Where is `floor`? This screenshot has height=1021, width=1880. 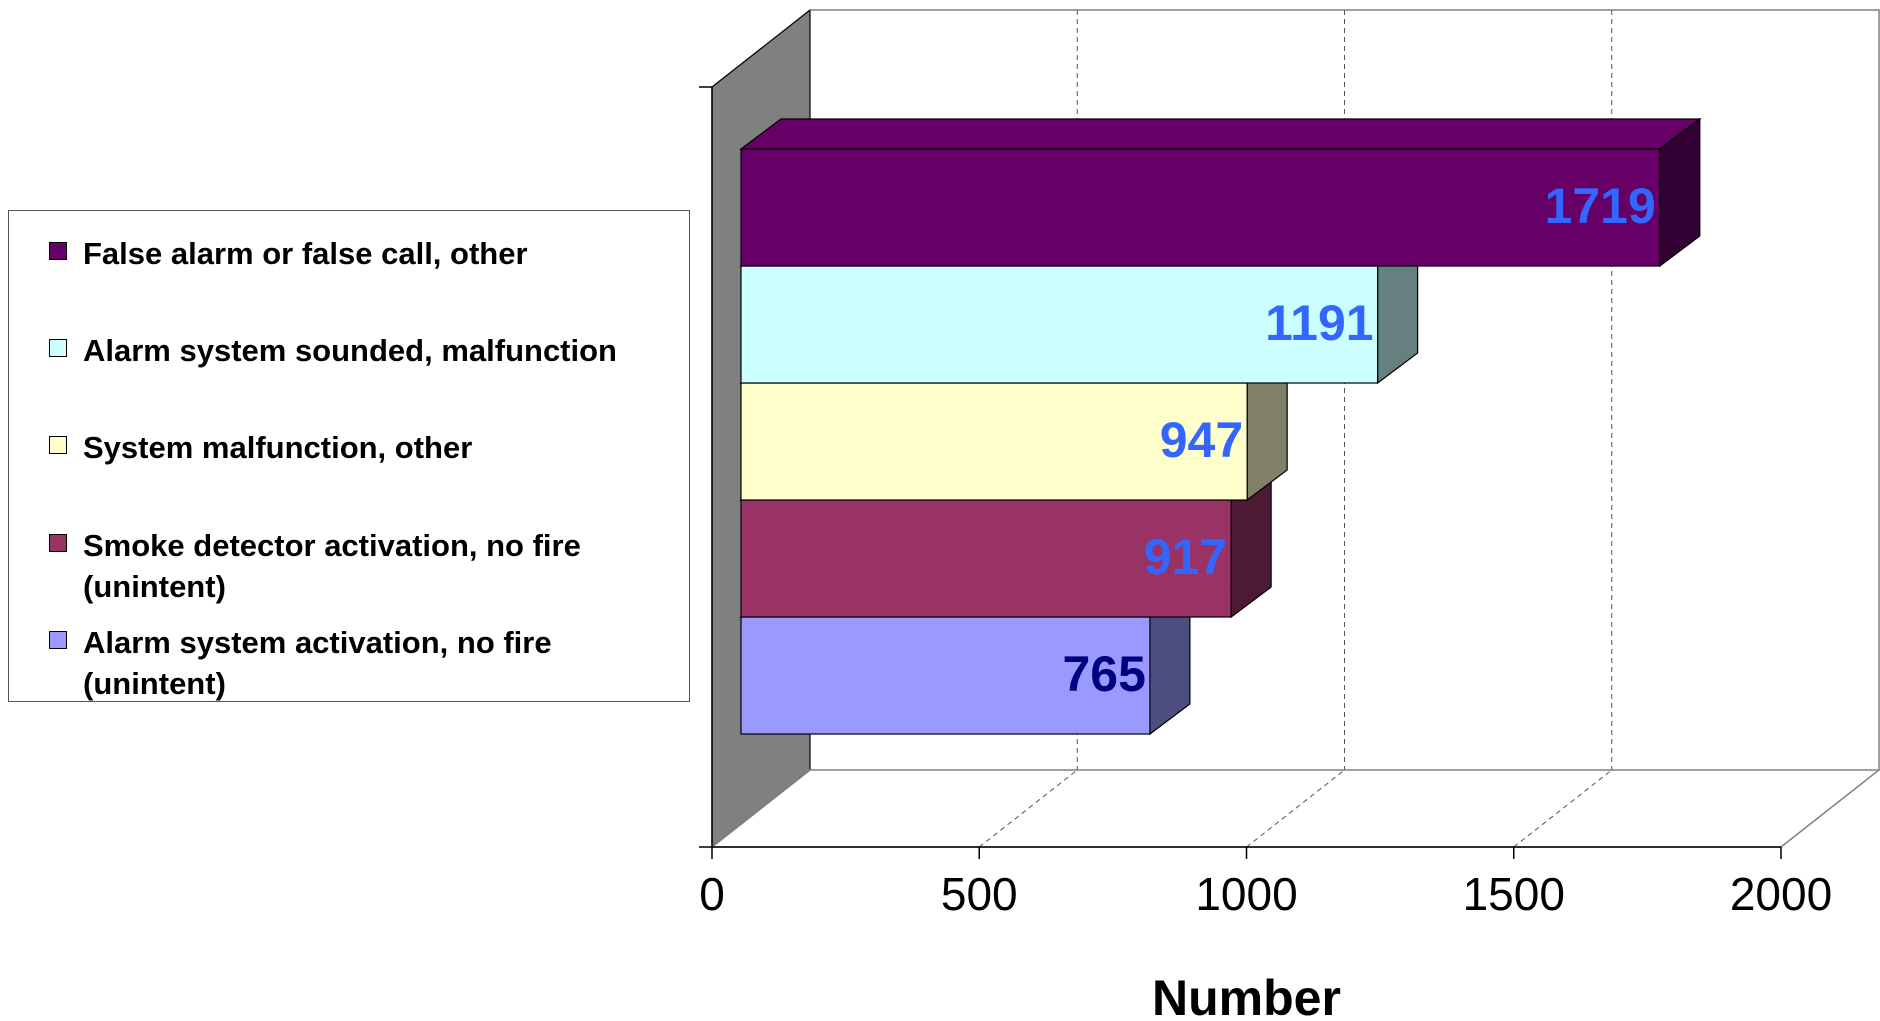
floor is located at coordinates (1294, 808).